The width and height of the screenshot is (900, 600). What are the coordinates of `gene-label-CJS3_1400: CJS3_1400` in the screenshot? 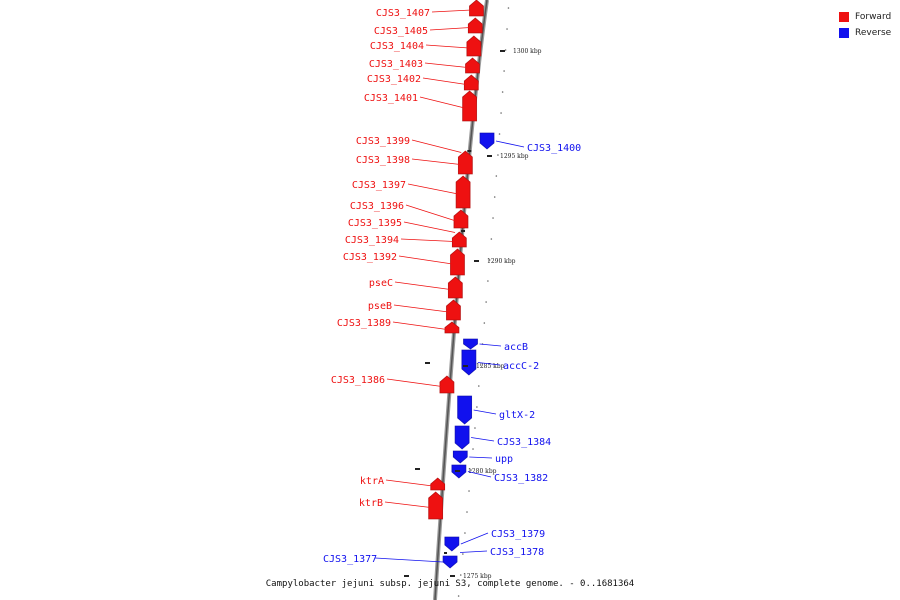 It's located at (554, 148).